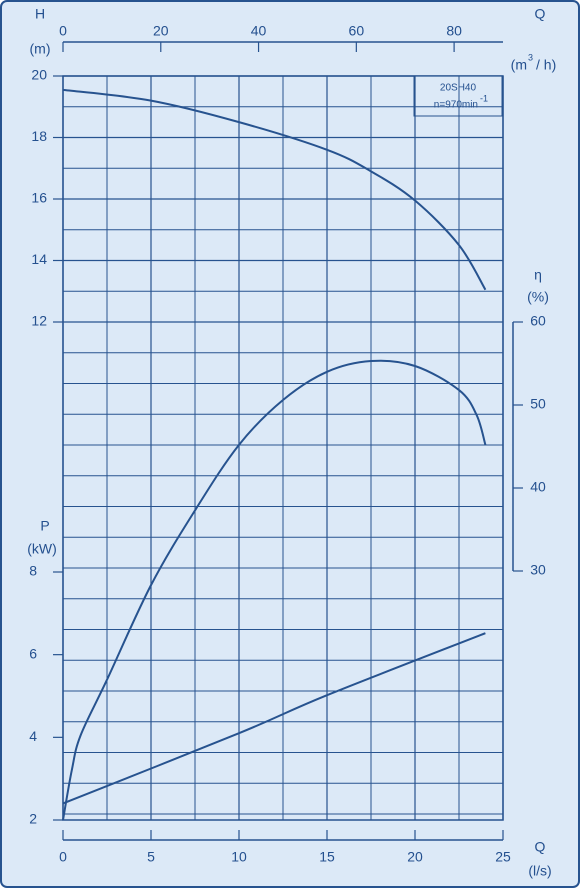 The height and width of the screenshot is (888, 580). I want to click on x-tick-label: 5, so click(151, 857).